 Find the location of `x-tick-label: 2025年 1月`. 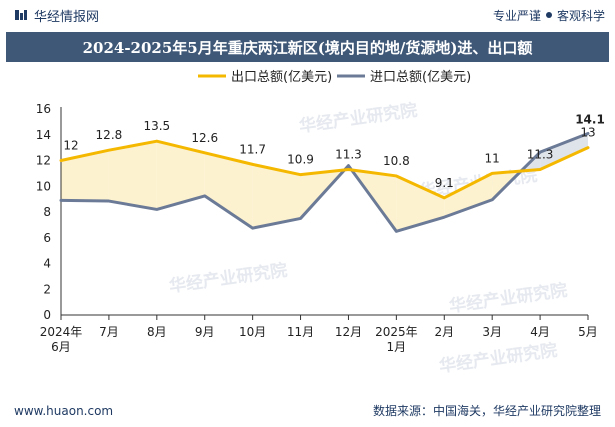

x-tick-label: 2025年 1月 is located at coordinates (396, 339).